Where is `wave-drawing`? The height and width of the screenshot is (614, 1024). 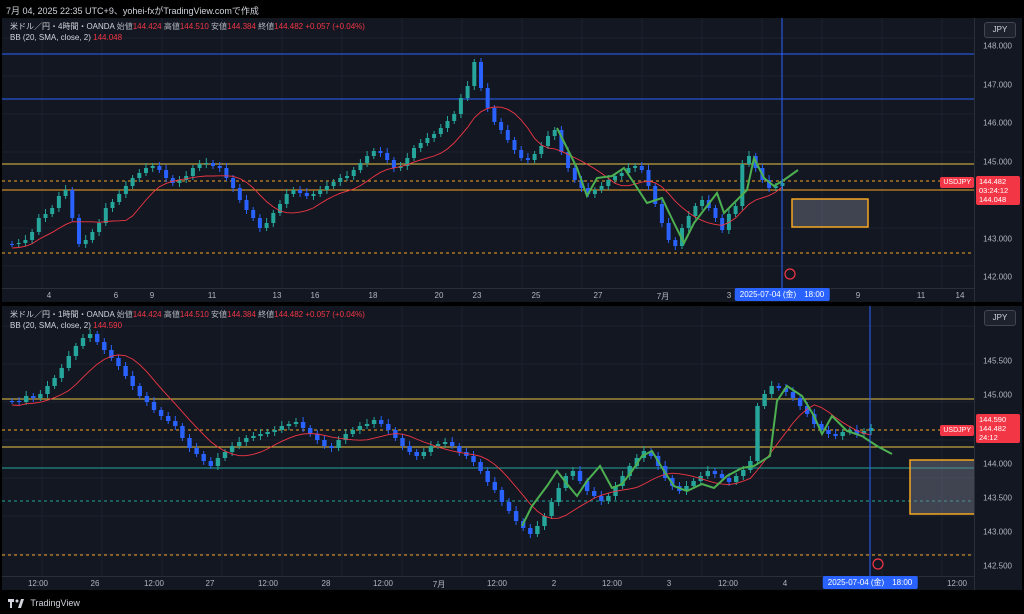
wave-drawing is located at coordinates (707, 455).